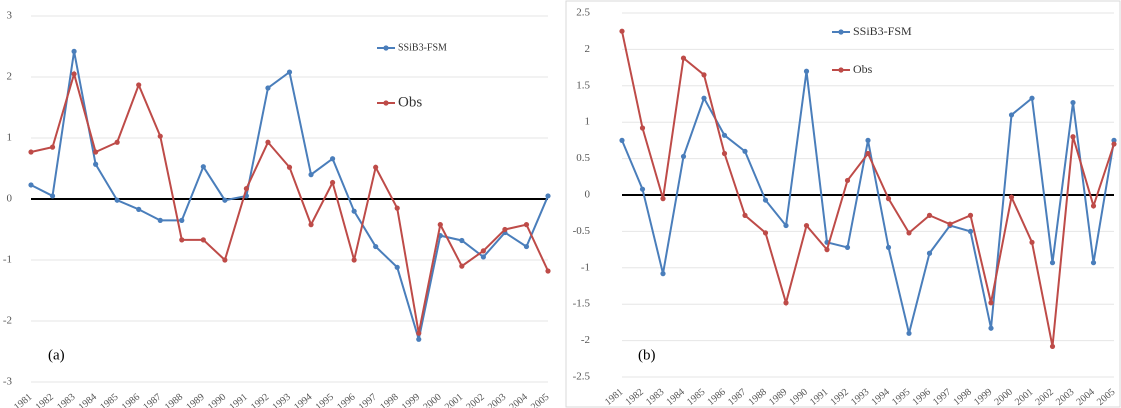 This screenshot has width=1121, height=408. I want to click on y-tick-label: -2.5, so click(582, 377).